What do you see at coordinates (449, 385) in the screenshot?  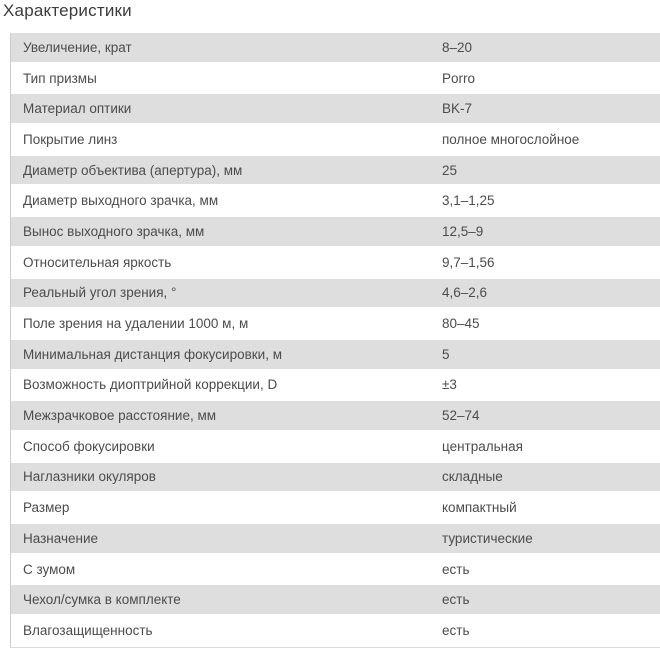 I see `spec-value: ±3` at bounding box center [449, 385].